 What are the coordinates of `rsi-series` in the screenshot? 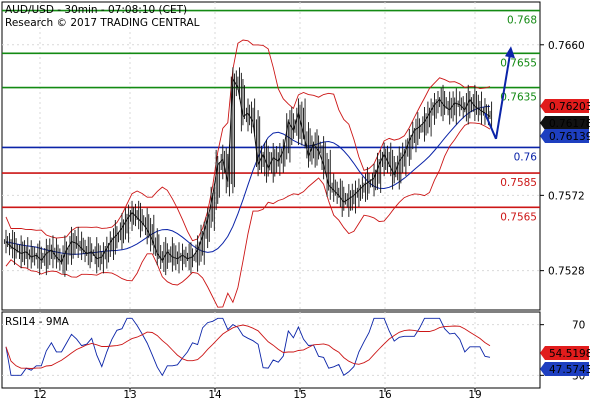 It's located at (248, 347).